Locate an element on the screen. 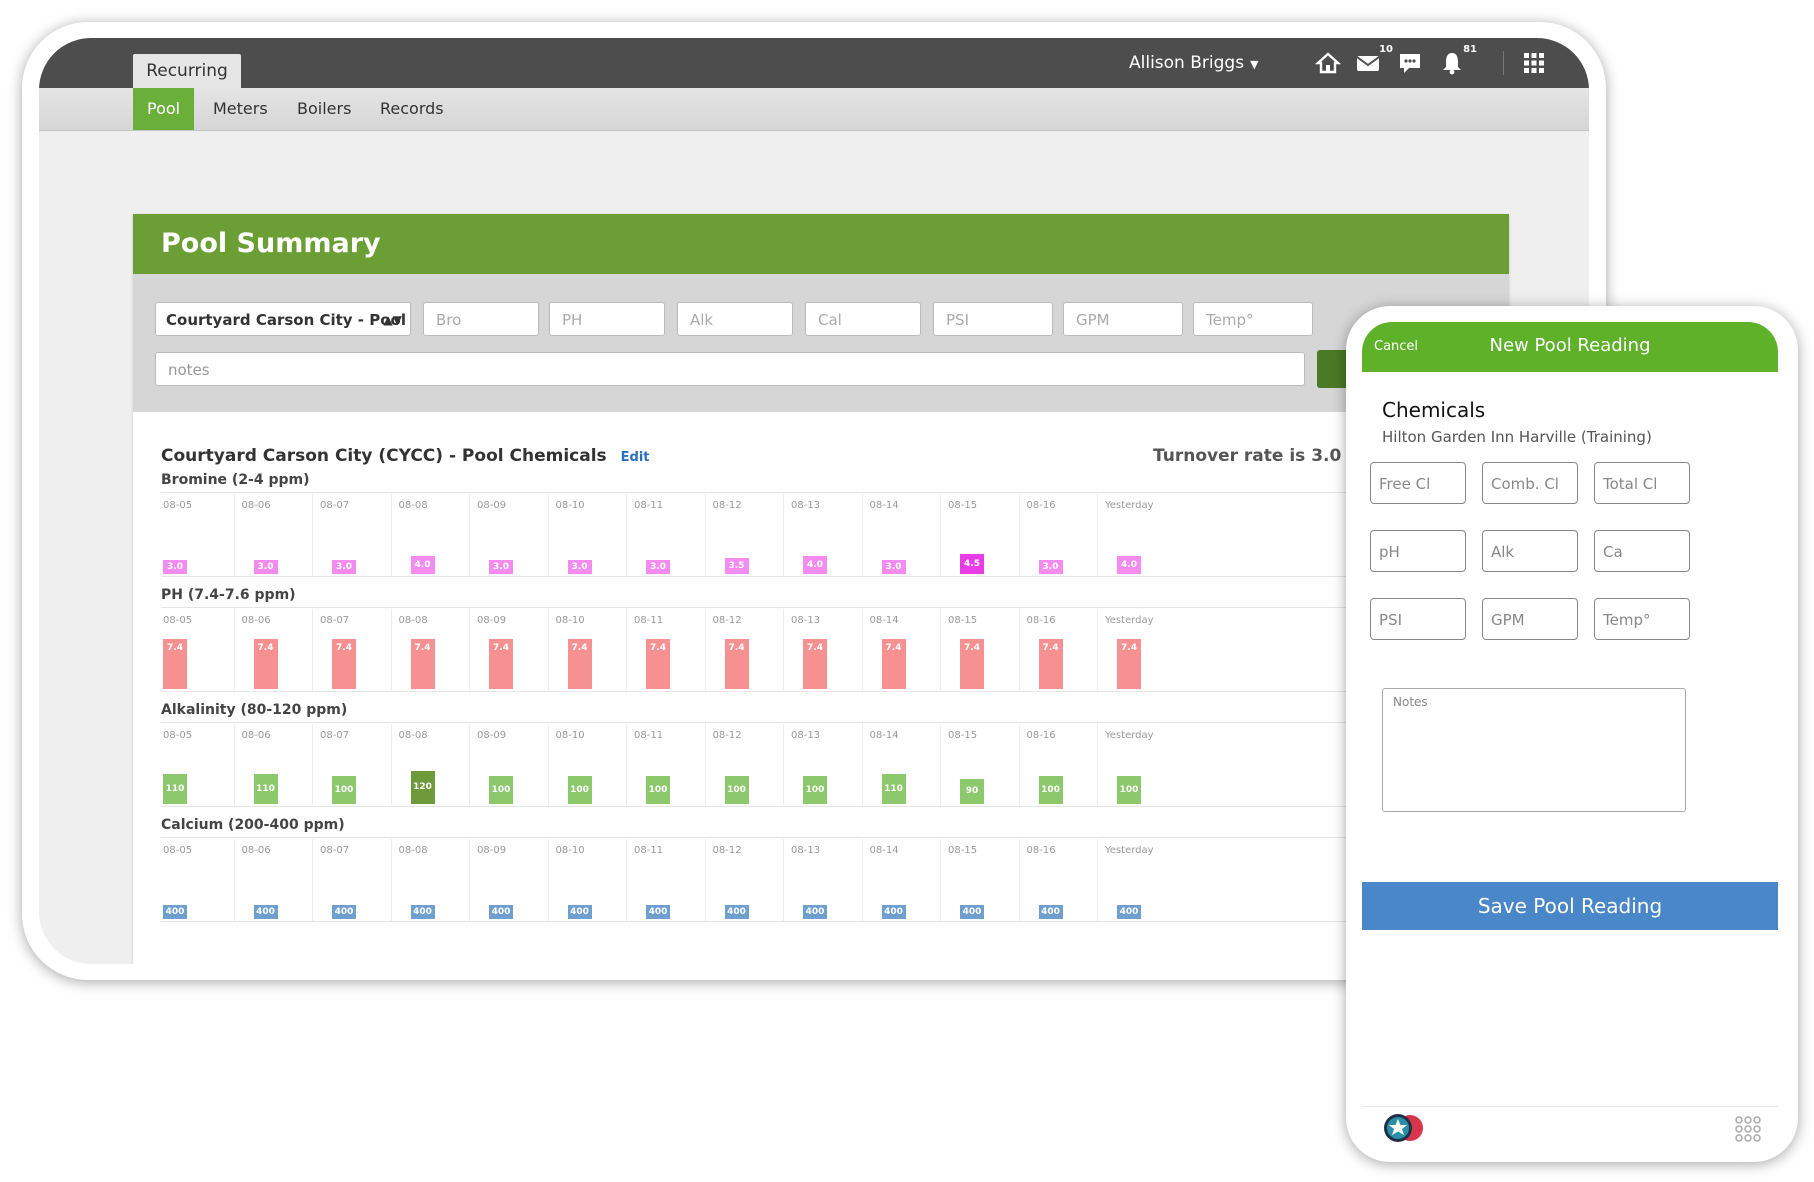 The height and width of the screenshot is (1182, 1814). subnav-boilers: Boilers is located at coordinates (324, 108).